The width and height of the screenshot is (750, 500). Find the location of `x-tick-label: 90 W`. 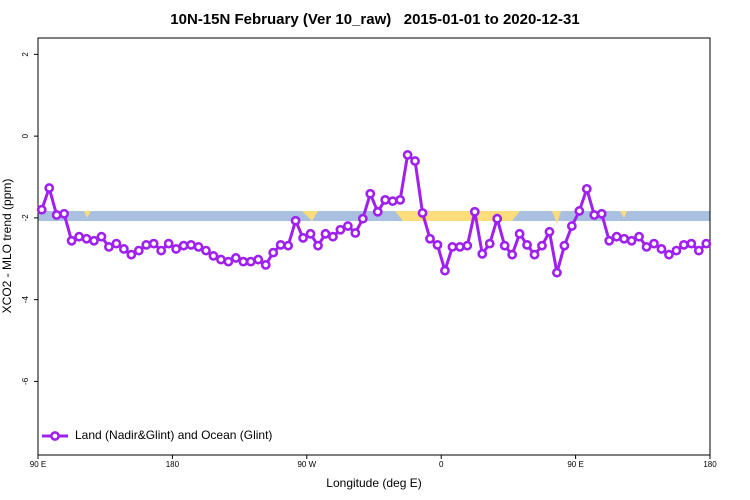

x-tick-label: 90 W is located at coordinates (306, 464).